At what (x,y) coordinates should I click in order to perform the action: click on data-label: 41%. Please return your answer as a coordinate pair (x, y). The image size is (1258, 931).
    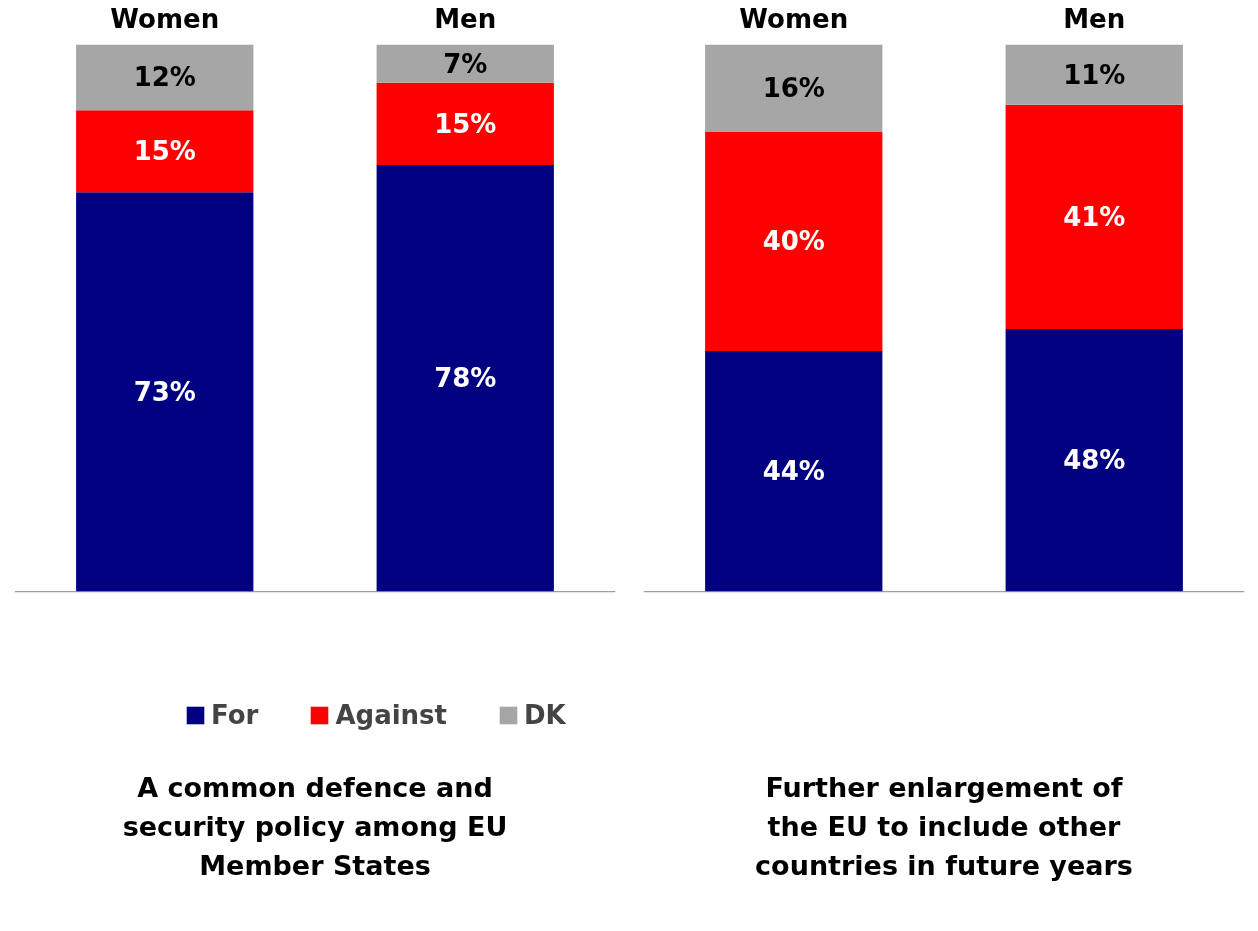
    Looking at the image, I should click on (1094, 216).